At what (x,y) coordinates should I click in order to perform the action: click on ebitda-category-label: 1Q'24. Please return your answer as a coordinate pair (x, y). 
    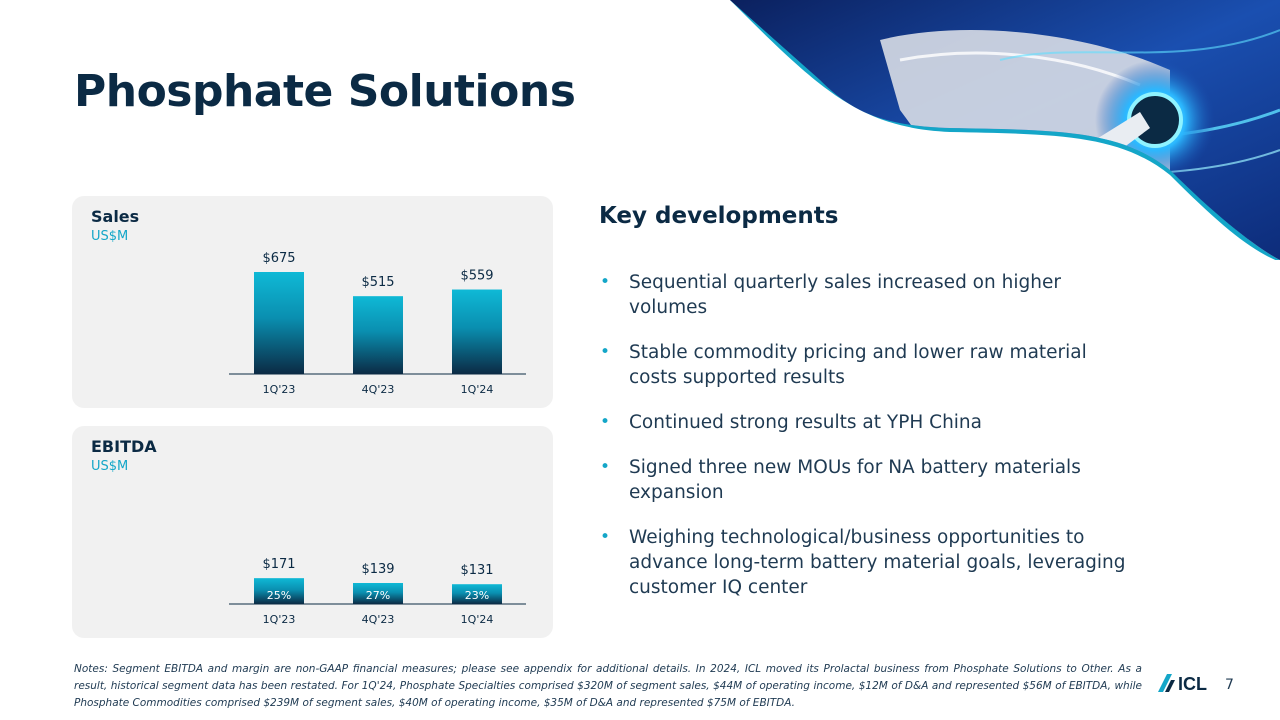
    Looking at the image, I should click on (477, 619).